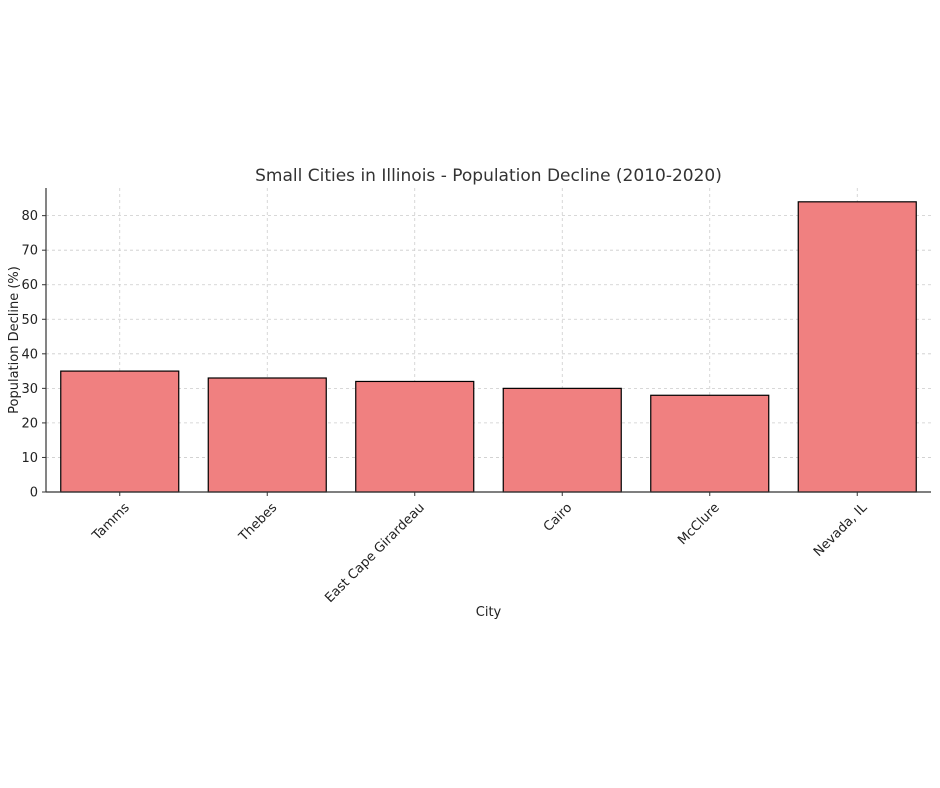  What do you see at coordinates (29, 285) in the screenshot?
I see `y-tick-label: 60` at bounding box center [29, 285].